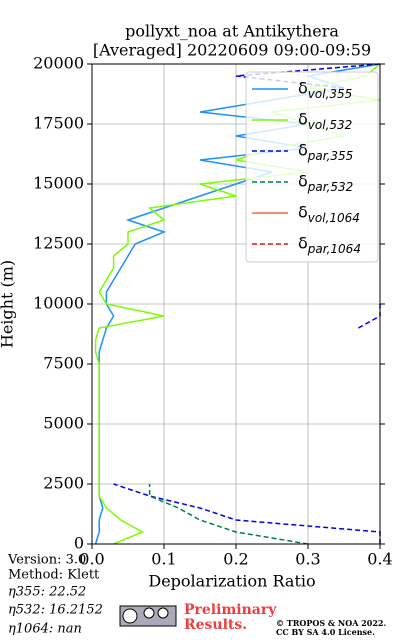 This screenshot has height=640, width=400. What do you see at coordinates (58, 123) in the screenshot?
I see `y-tick-label: 17500` at bounding box center [58, 123].